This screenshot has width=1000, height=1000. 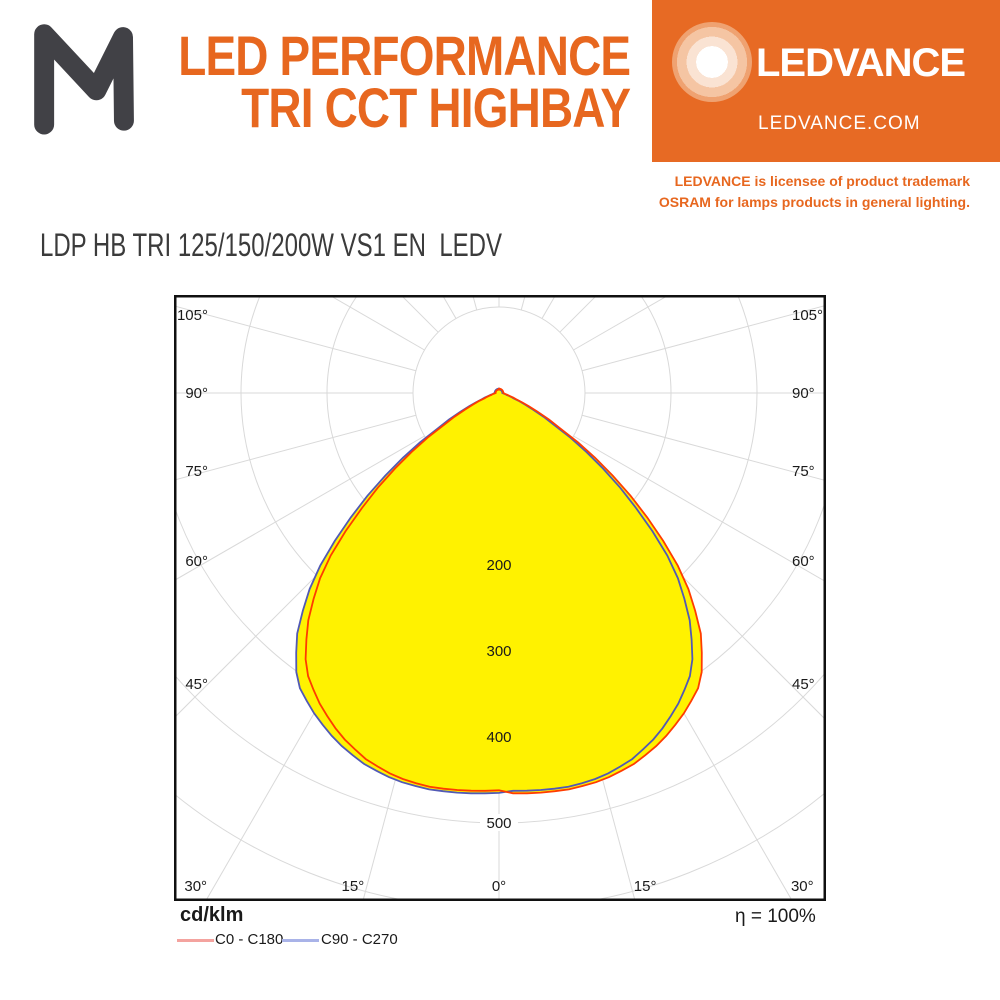 I want to click on units-label: cd/klm, so click(x=212, y=915).